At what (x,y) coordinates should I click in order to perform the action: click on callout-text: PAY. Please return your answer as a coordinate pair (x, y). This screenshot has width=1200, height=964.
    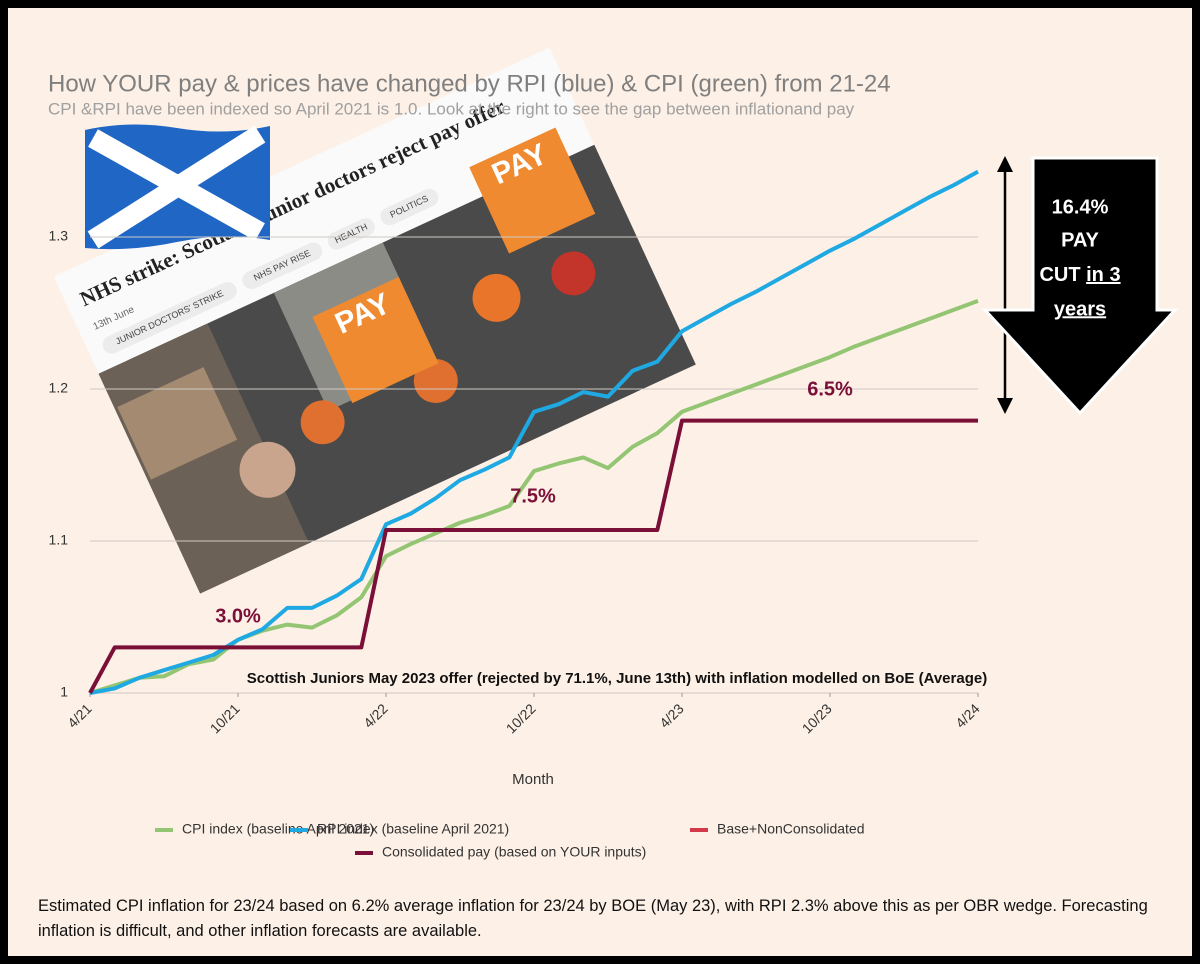
    Looking at the image, I should click on (1080, 240).